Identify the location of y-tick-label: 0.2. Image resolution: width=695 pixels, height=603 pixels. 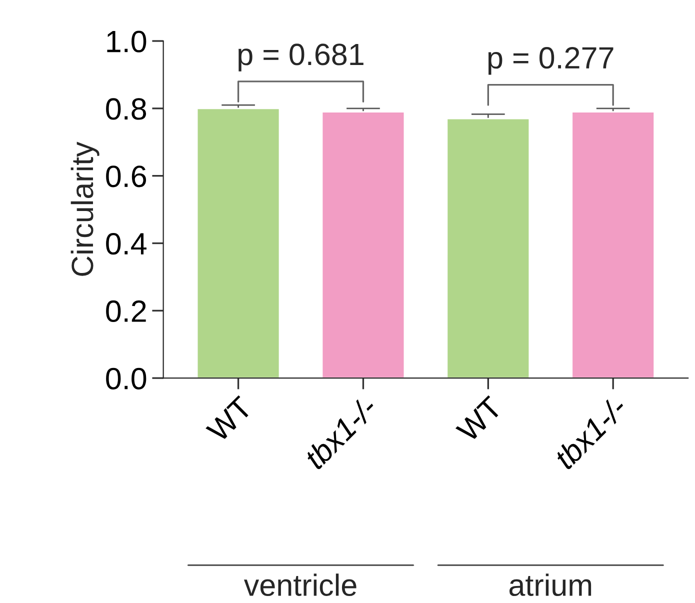
(126, 311).